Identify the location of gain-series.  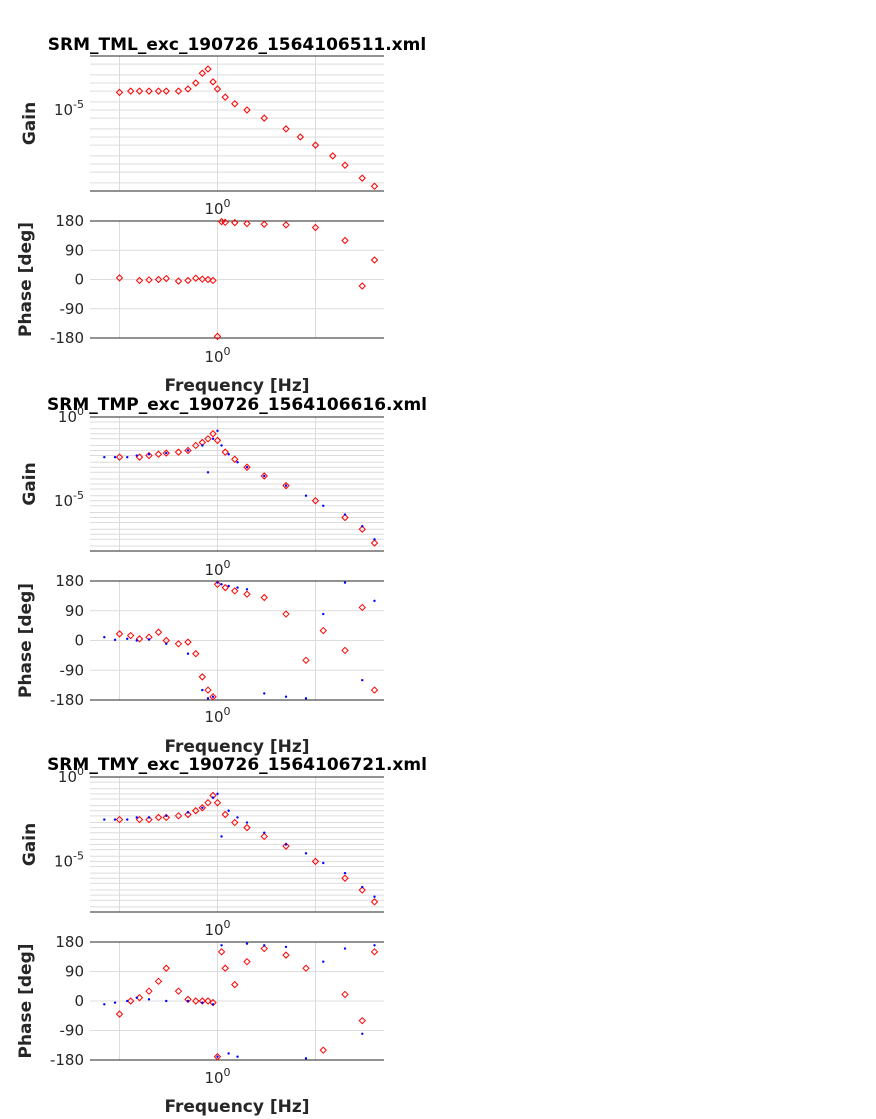
(247, 848).